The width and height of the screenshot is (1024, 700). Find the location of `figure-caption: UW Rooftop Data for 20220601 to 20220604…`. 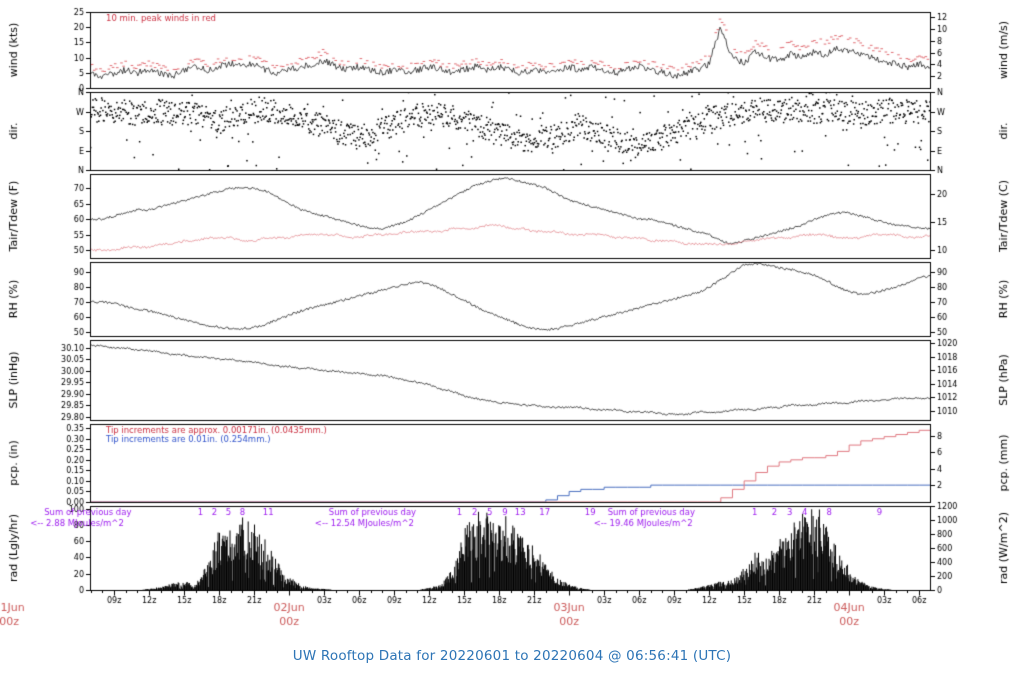

figure-caption: UW Rooftop Data for 20220601 to 20220604… is located at coordinates (512, 656).